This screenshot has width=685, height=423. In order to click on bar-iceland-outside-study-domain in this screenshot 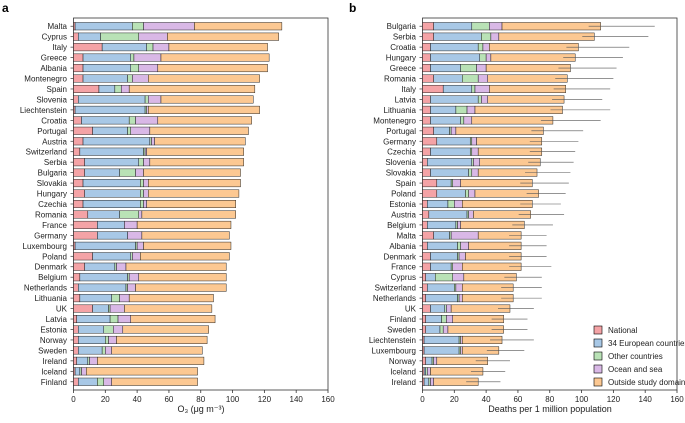, I will do `click(141, 371)`.